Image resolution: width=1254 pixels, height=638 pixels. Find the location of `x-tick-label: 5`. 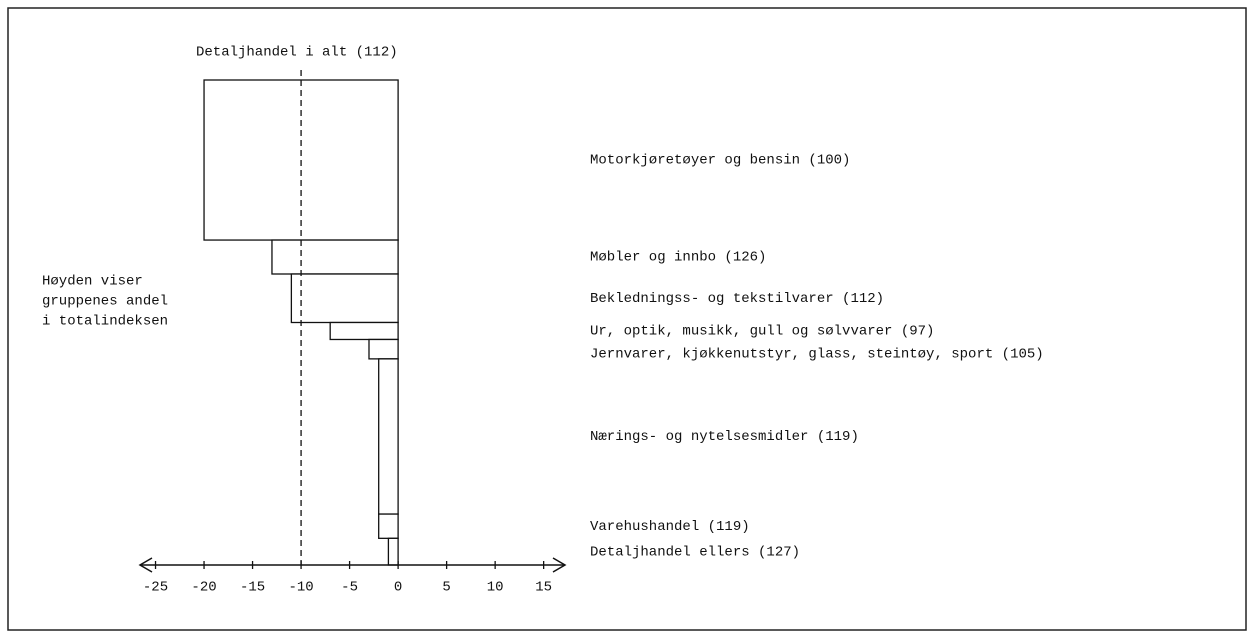

x-tick-label: 5 is located at coordinates (446, 588).